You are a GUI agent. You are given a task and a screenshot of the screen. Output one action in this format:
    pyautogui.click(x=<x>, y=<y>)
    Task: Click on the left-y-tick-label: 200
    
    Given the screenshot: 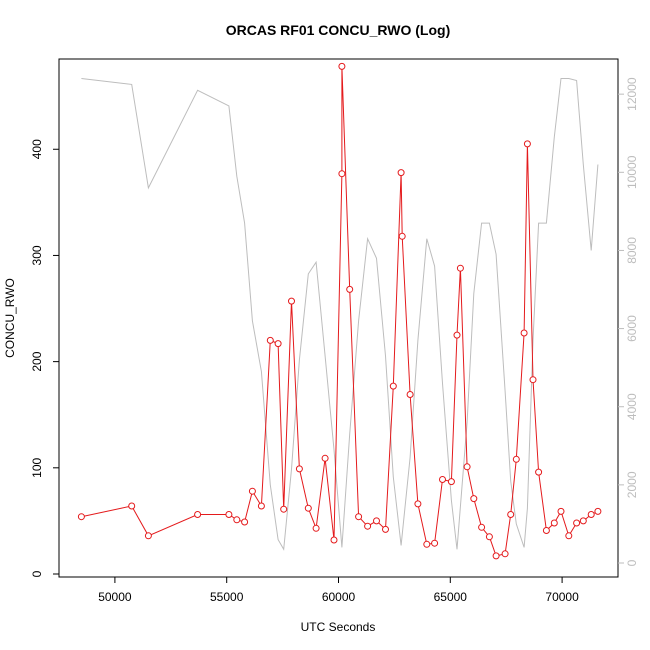 What is the action you would take?
    pyautogui.click(x=37, y=361)
    